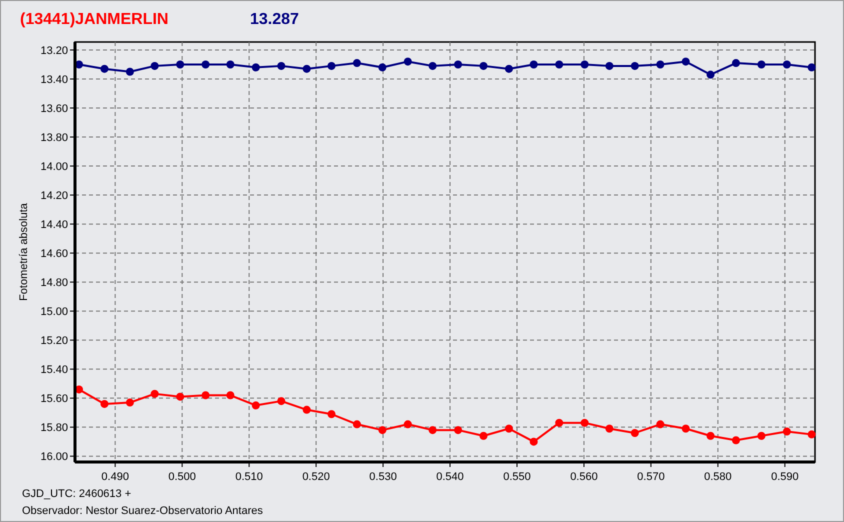 The height and width of the screenshot is (522, 844). I want to click on x-tick-label: 0.540, so click(450, 477).